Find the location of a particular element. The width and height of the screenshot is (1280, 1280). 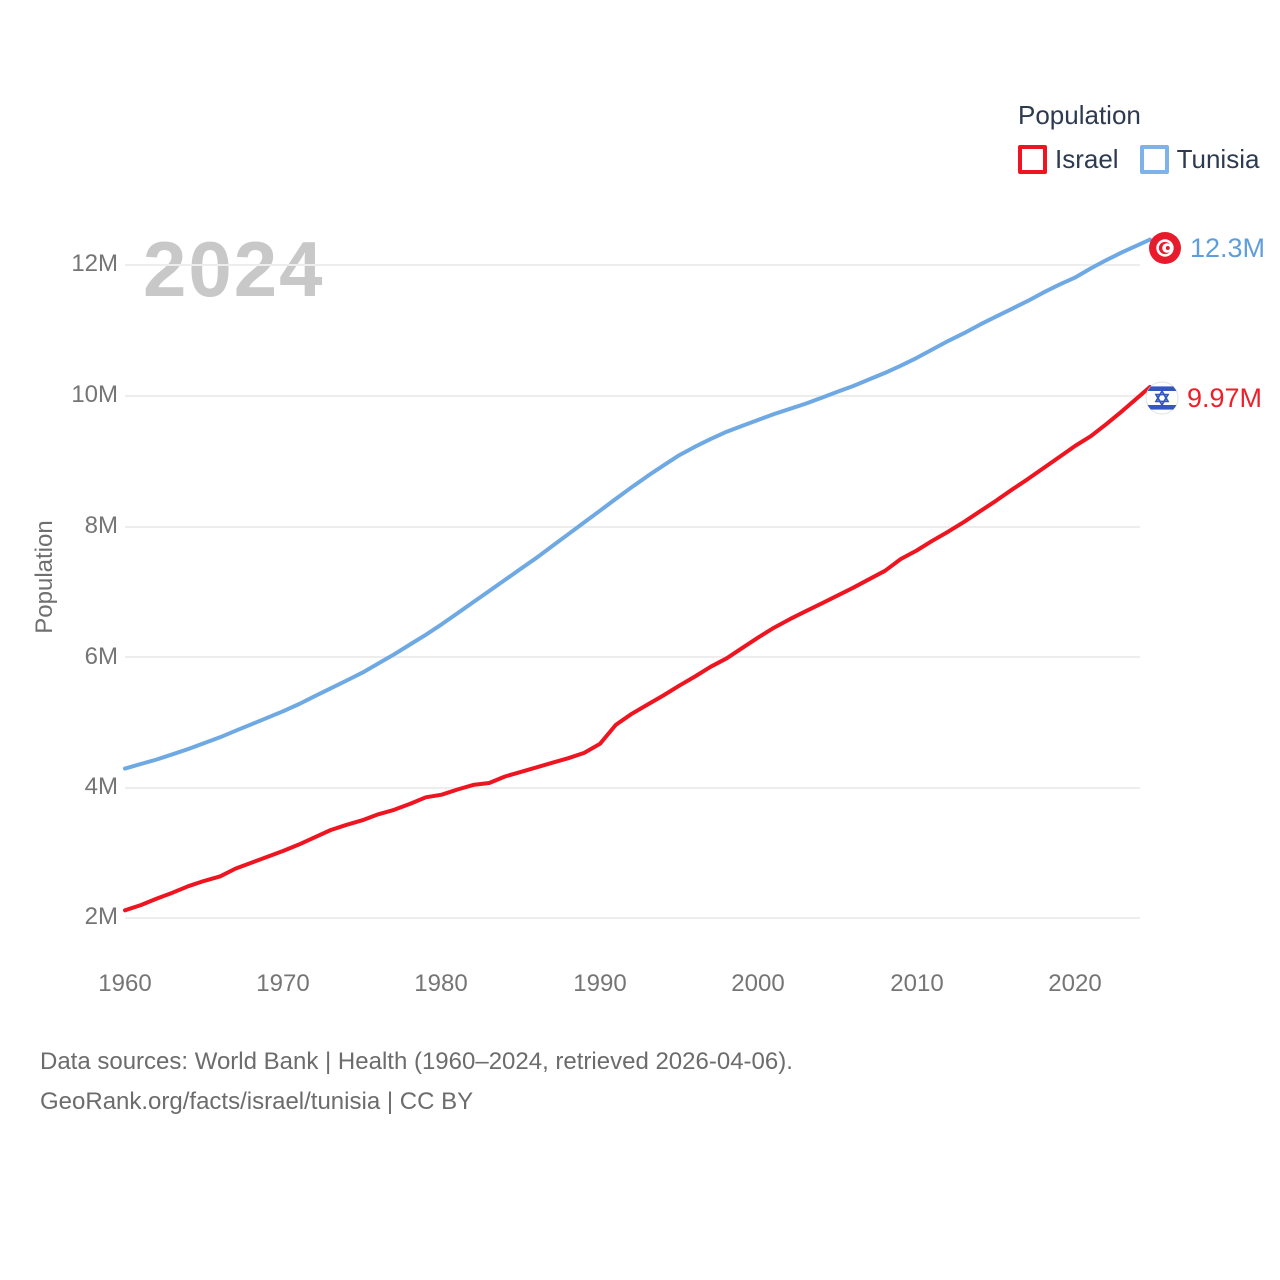

y-tick-label: 2M is located at coordinates (101, 916).